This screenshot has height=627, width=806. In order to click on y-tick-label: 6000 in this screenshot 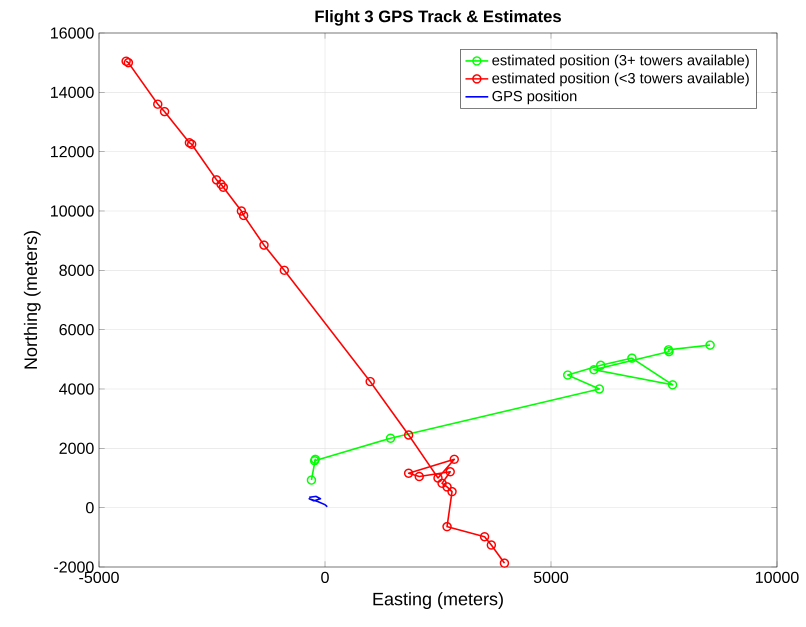, I will do `click(77, 330)`.